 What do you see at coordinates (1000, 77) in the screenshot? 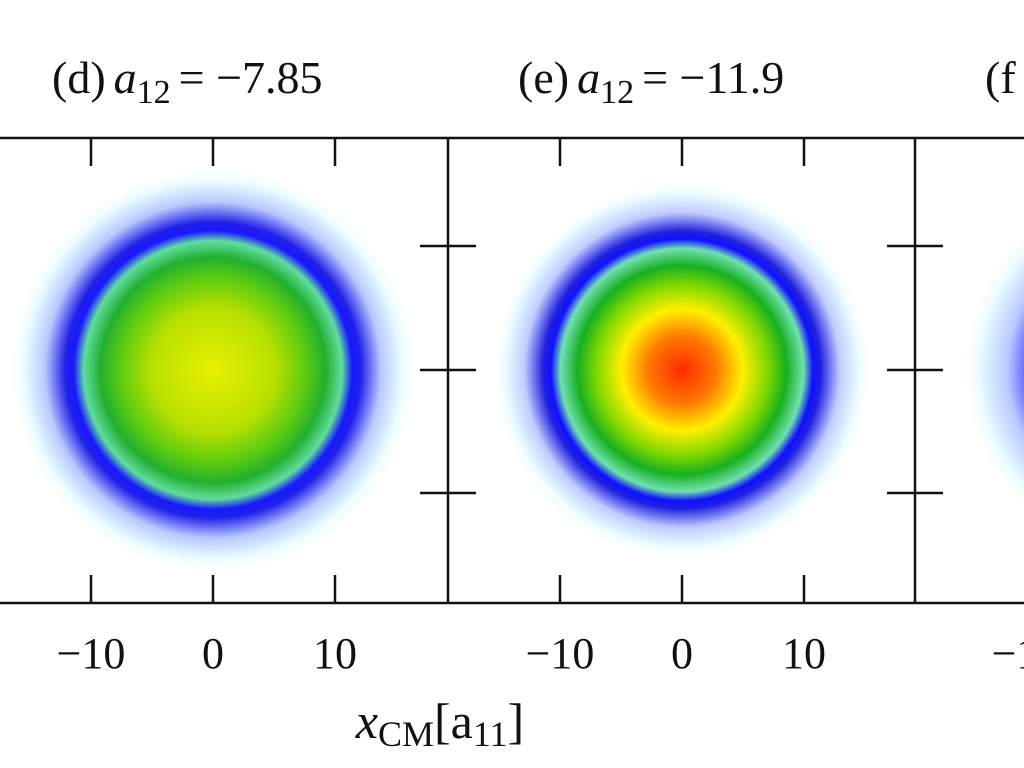
I see `panel-title-f: (f` at bounding box center [1000, 77].